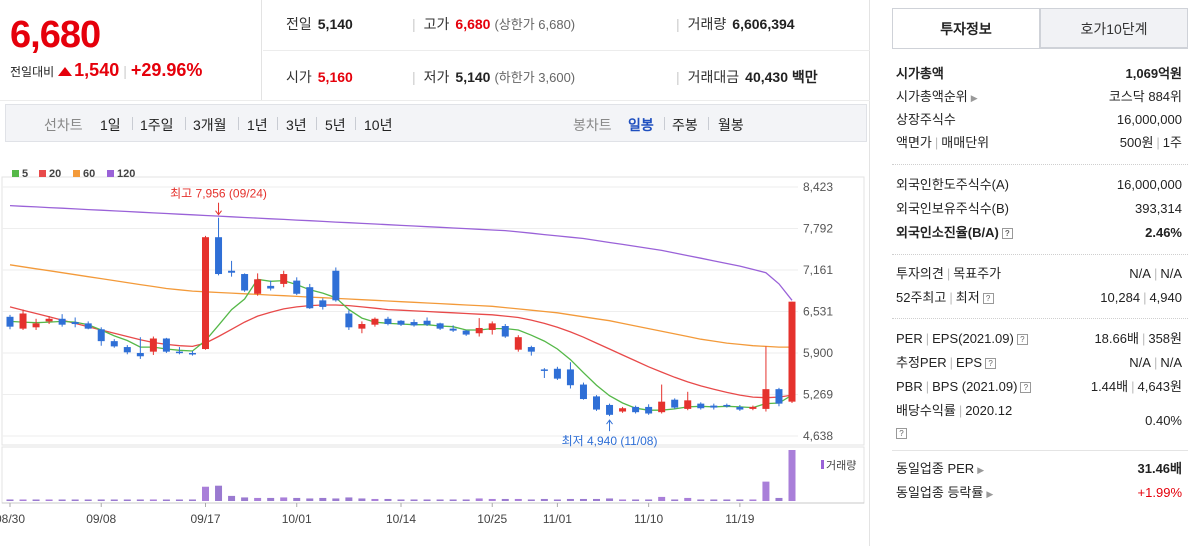 The image size is (1198, 546). What do you see at coordinates (965, 142) in the screenshot?
I see `trade-unit-label: 매매단위` at bounding box center [965, 142].